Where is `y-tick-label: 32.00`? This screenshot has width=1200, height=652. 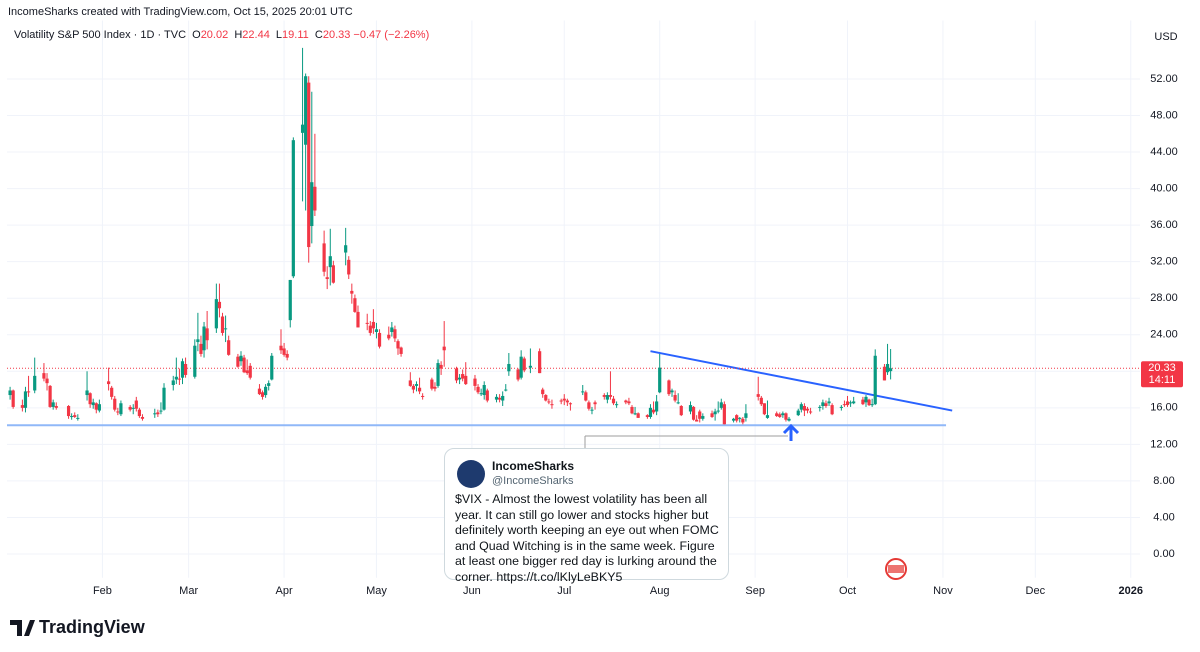 y-tick-label: 32.00 is located at coordinates (1164, 262).